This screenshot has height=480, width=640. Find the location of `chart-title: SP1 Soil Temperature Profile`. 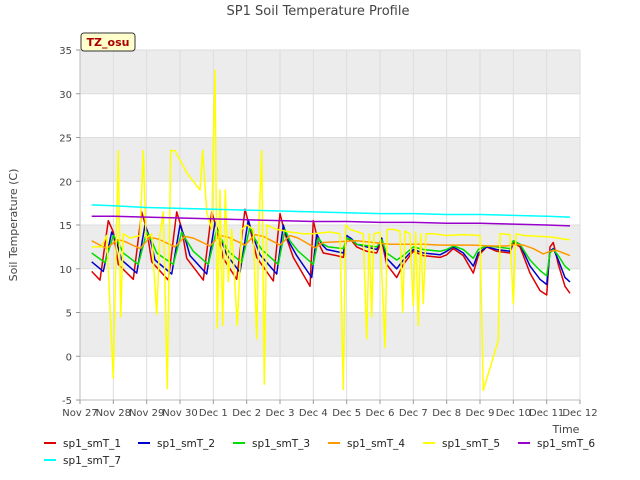

chart-title: SP1 Soil Temperature Profile is located at coordinates (318, 11).